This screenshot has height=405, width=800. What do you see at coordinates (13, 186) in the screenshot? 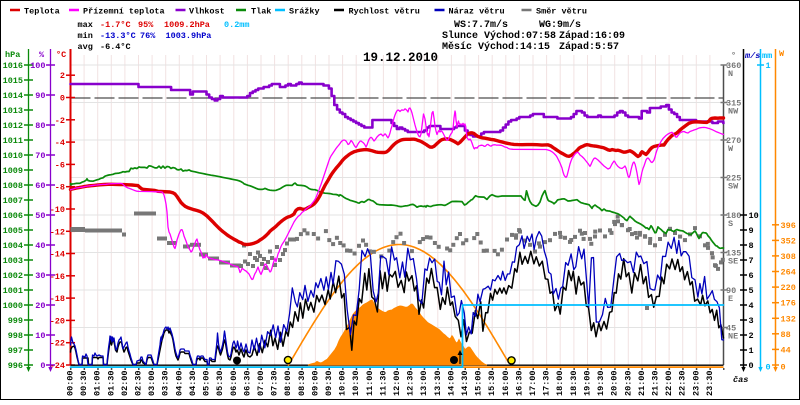
I see `svg-text: 1008` at bounding box center [13, 186].